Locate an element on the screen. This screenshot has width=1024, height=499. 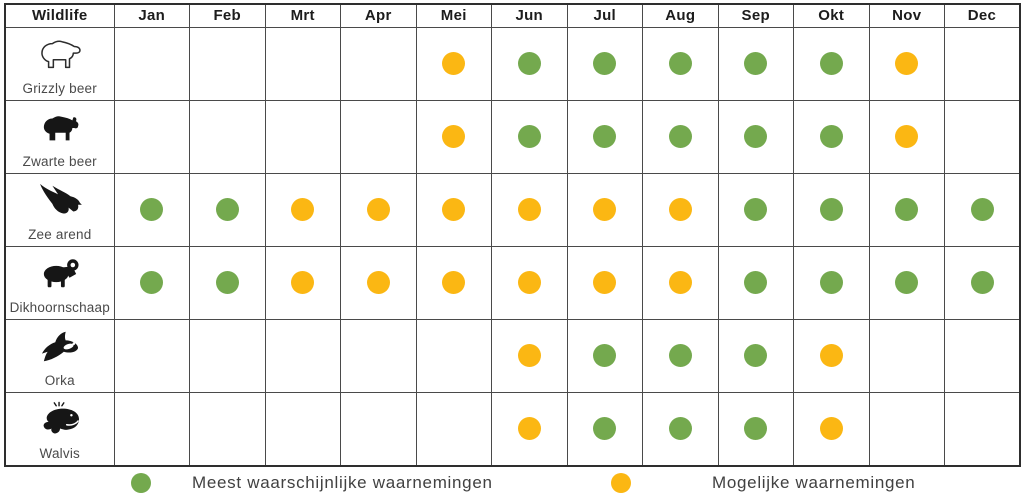
animal-cell: Zwarte beer is located at coordinates (59, 136).